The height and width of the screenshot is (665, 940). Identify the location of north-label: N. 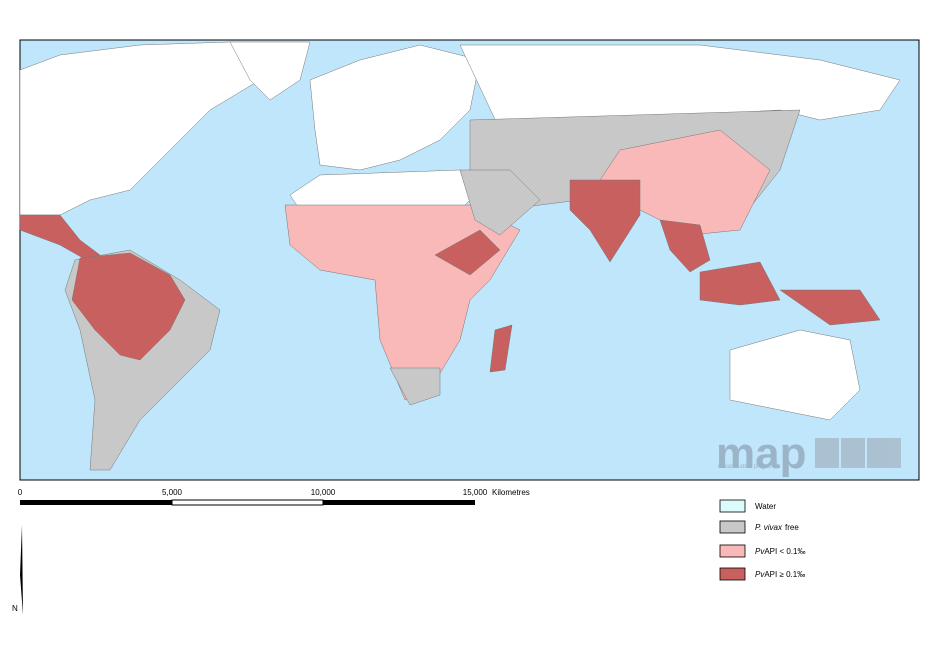
(15, 608).